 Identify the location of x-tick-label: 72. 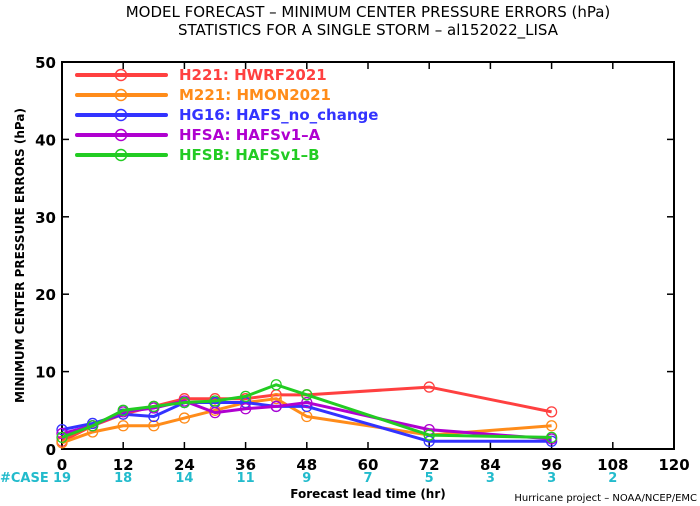
(429, 465).